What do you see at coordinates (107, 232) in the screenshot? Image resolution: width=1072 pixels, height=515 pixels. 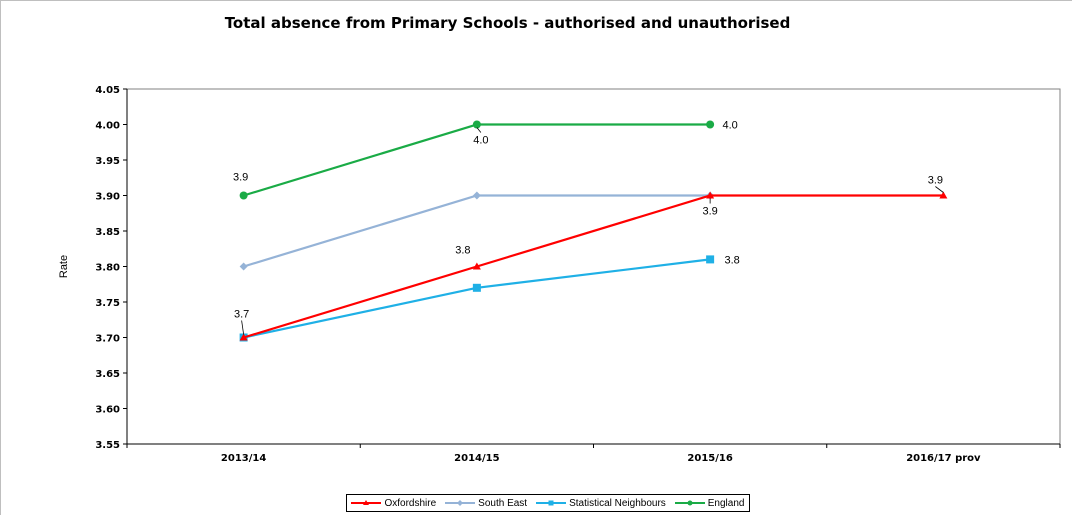 I see `y-tick-label: 3.85` at bounding box center [107, 232].